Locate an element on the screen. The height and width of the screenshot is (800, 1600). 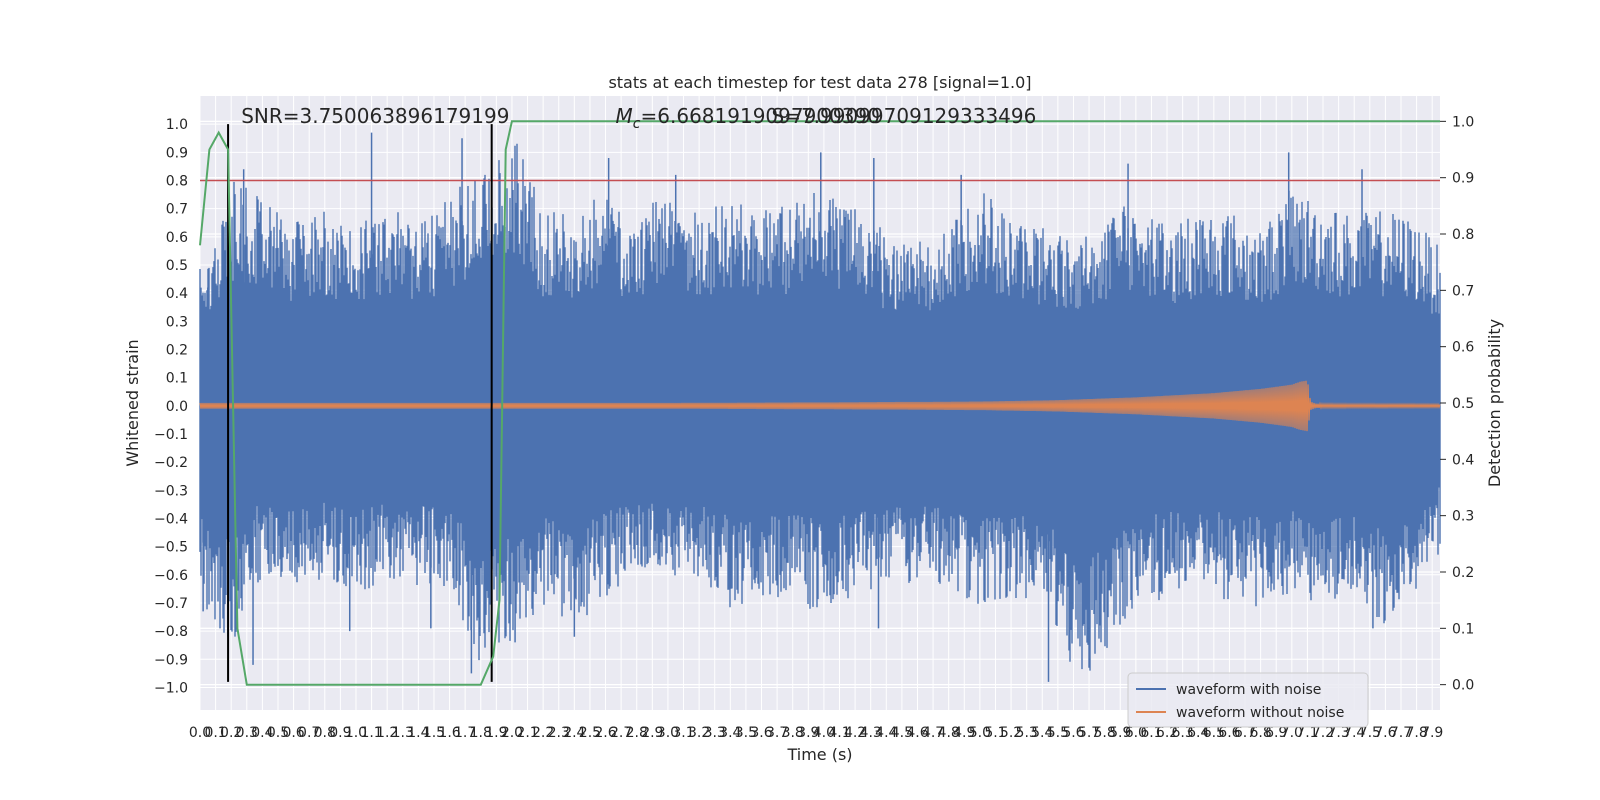
y-tick-label: 0.5 is located at coordinates (177, 266).